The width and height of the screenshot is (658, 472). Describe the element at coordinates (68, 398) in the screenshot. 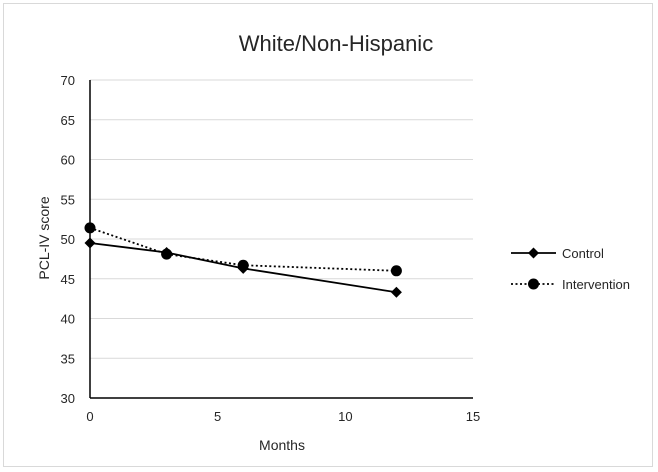

I see `y-tick-label: 30` at that location.